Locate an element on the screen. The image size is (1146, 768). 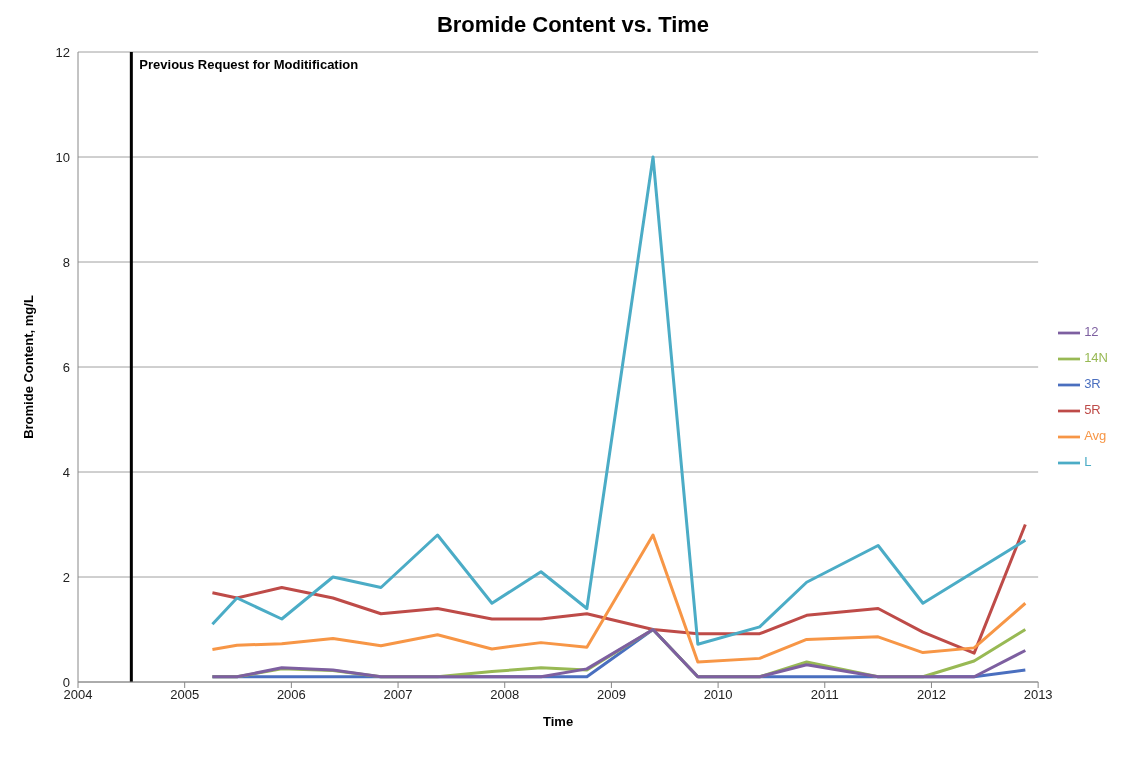
x-tick-label: 2012 is located at coordinates (931, 695).